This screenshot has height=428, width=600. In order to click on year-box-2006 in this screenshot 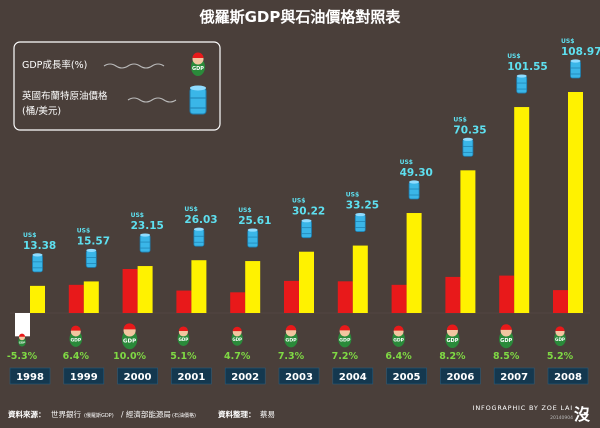, I will do `click(460, 376)`.